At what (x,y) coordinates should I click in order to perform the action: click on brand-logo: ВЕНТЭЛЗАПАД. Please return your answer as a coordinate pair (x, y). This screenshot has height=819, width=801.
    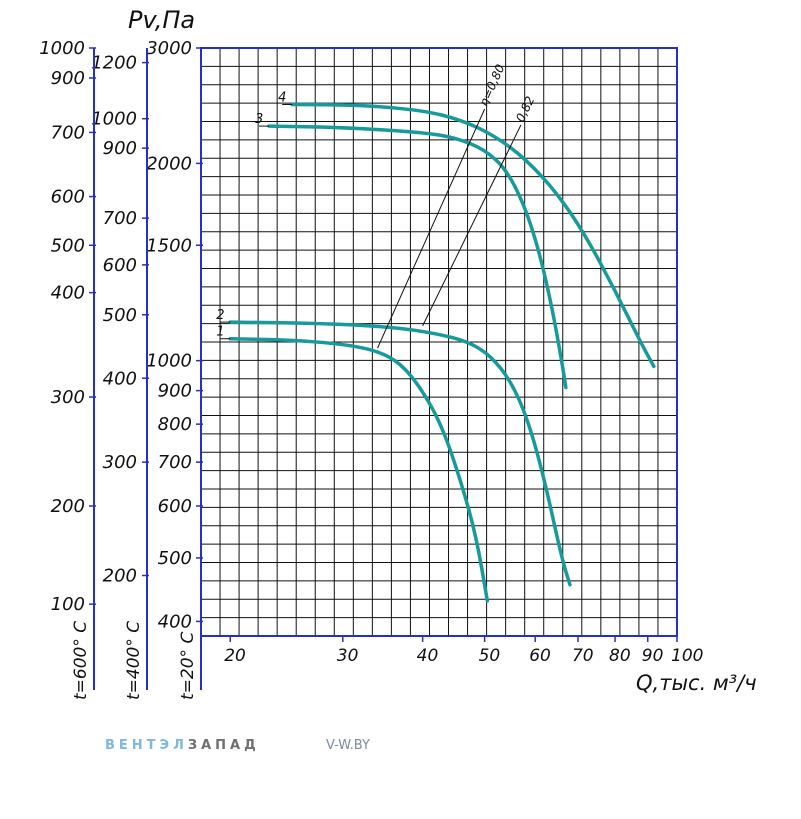
    Looking at the image, I should click on (182, 745).